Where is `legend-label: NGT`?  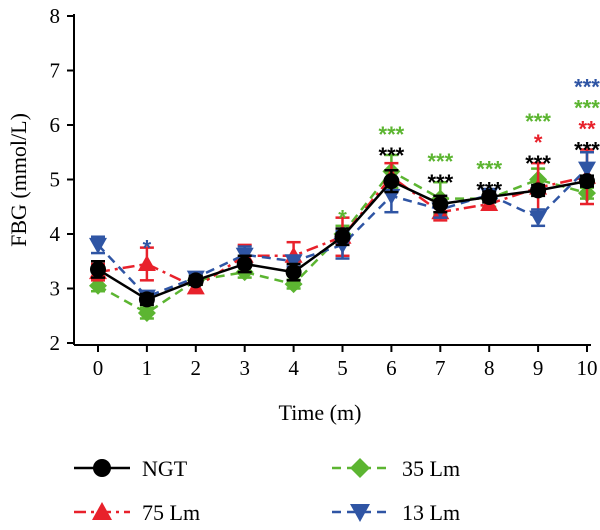
legend-label: NGT is located at coordinates (165, 468).